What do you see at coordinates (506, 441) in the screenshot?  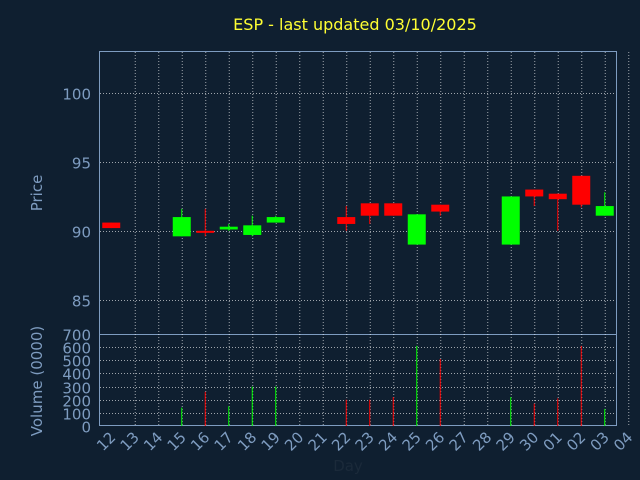 I see `x-tick-label: 29` at bounding box center [506, 441].